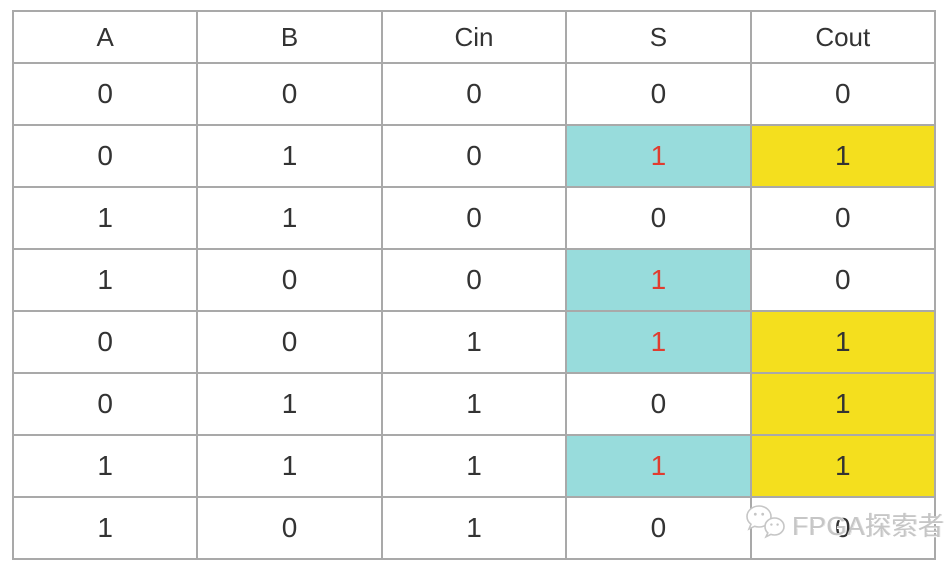 The width and height of the screenshot is (949, 564). Describe the element at coordinates (843, 156) in the screenshot. I see `cell-cout-row2: 1` at that location.